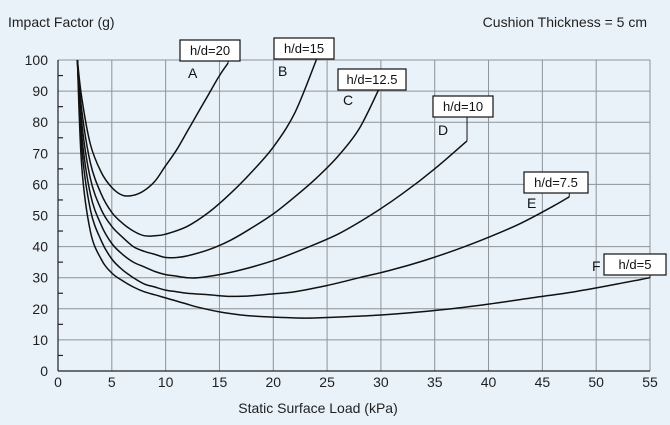  I want to click on cushion-thickness-annotation: Cushion Thickness = 5 cm, so click(565, 22).